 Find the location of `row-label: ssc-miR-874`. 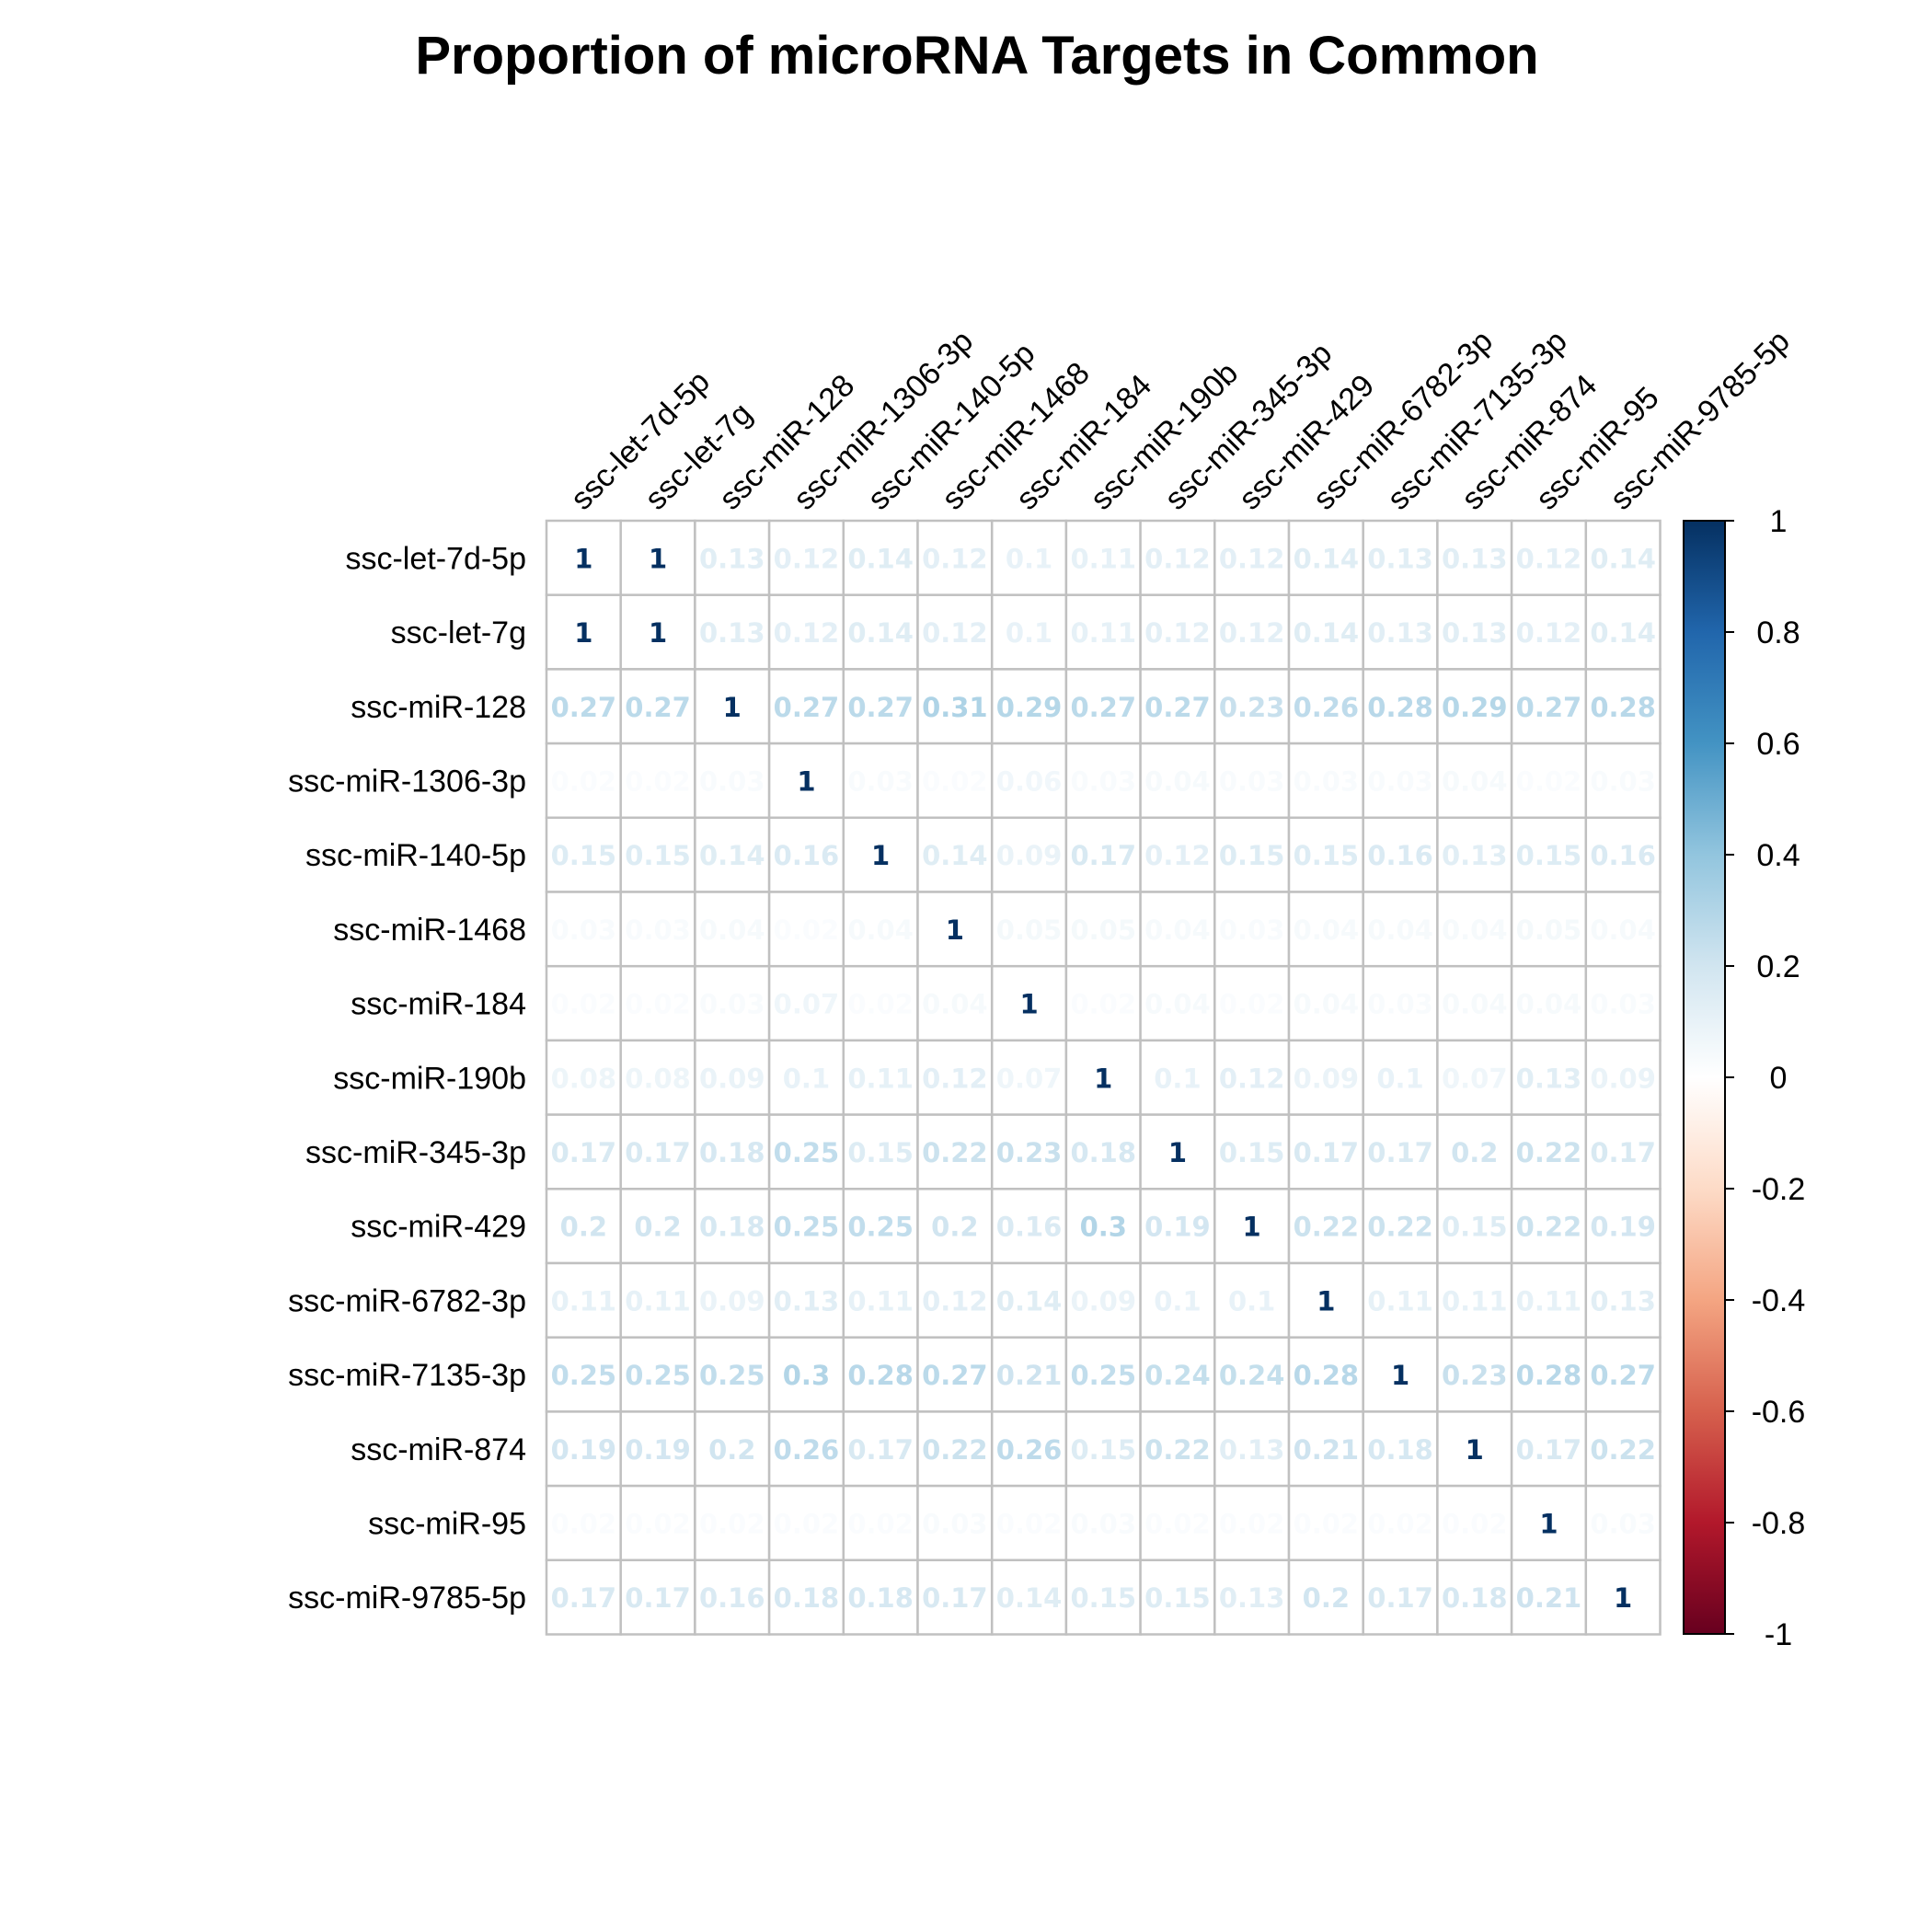

row-label: ssc-miR-874 is located at coordinates (438, 1449).